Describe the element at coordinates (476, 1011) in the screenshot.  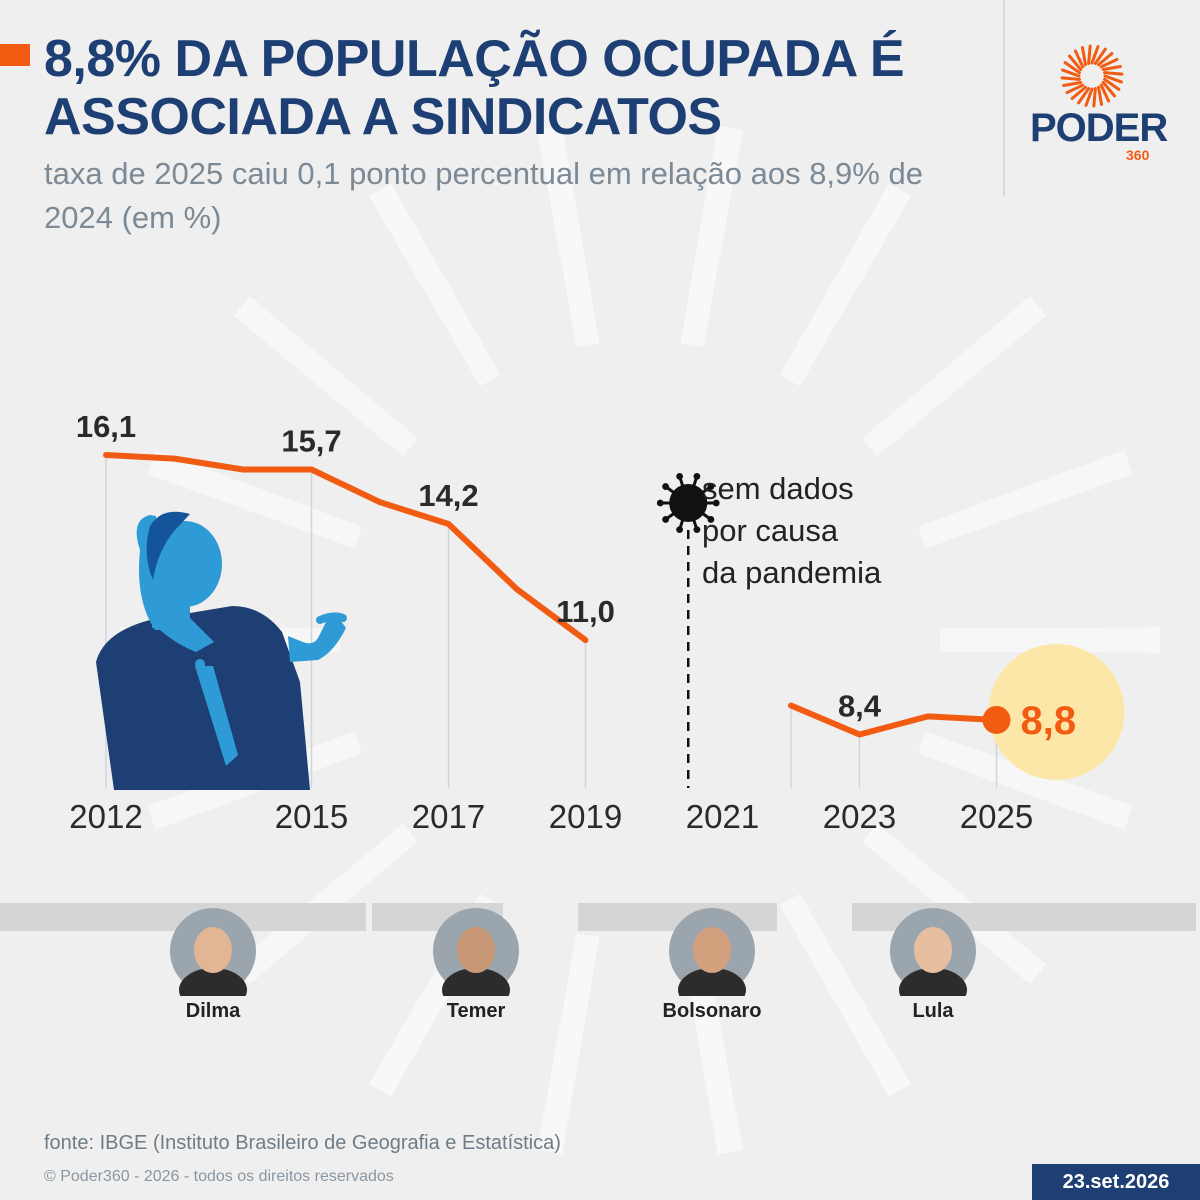
I see `president-name: Temer` at that location.